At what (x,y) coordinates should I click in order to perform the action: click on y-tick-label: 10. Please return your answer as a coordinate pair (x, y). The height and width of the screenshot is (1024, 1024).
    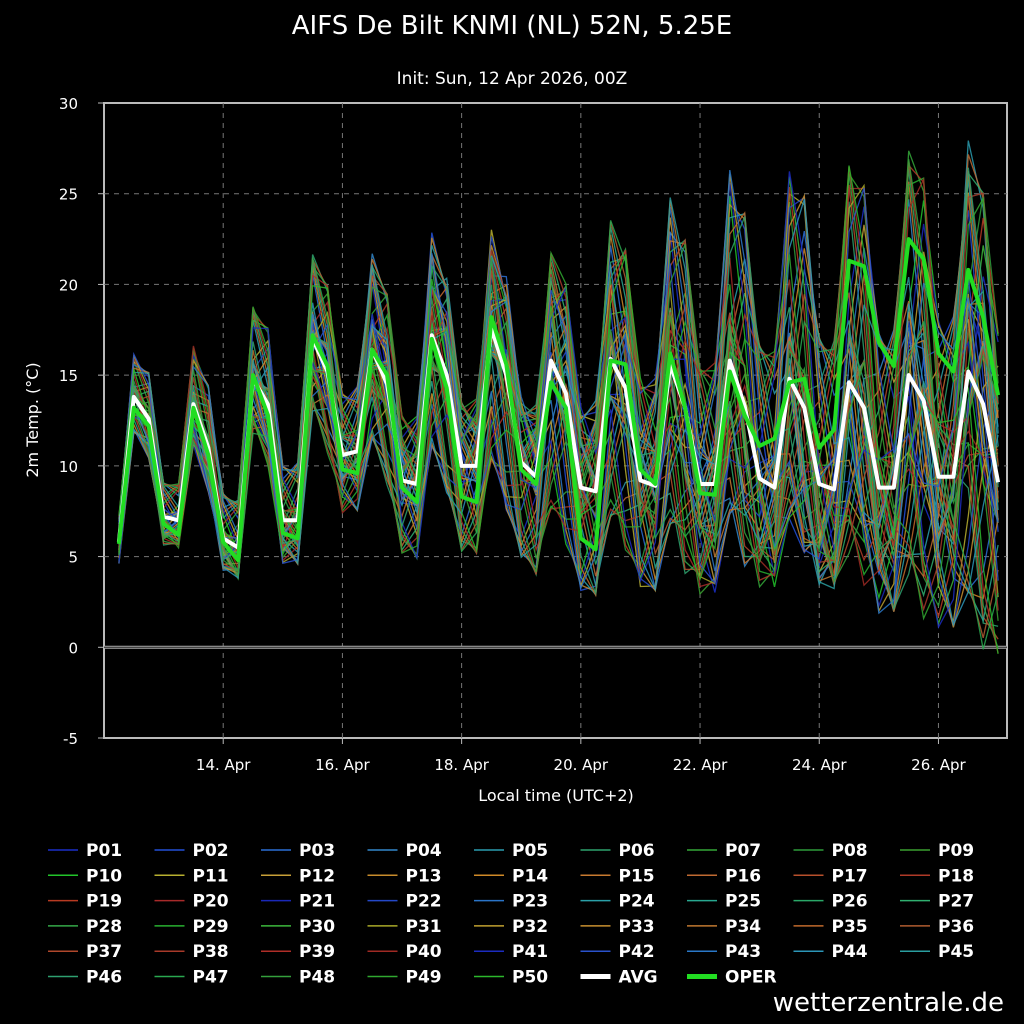
    Looking at the image, I should click on (68, 467).